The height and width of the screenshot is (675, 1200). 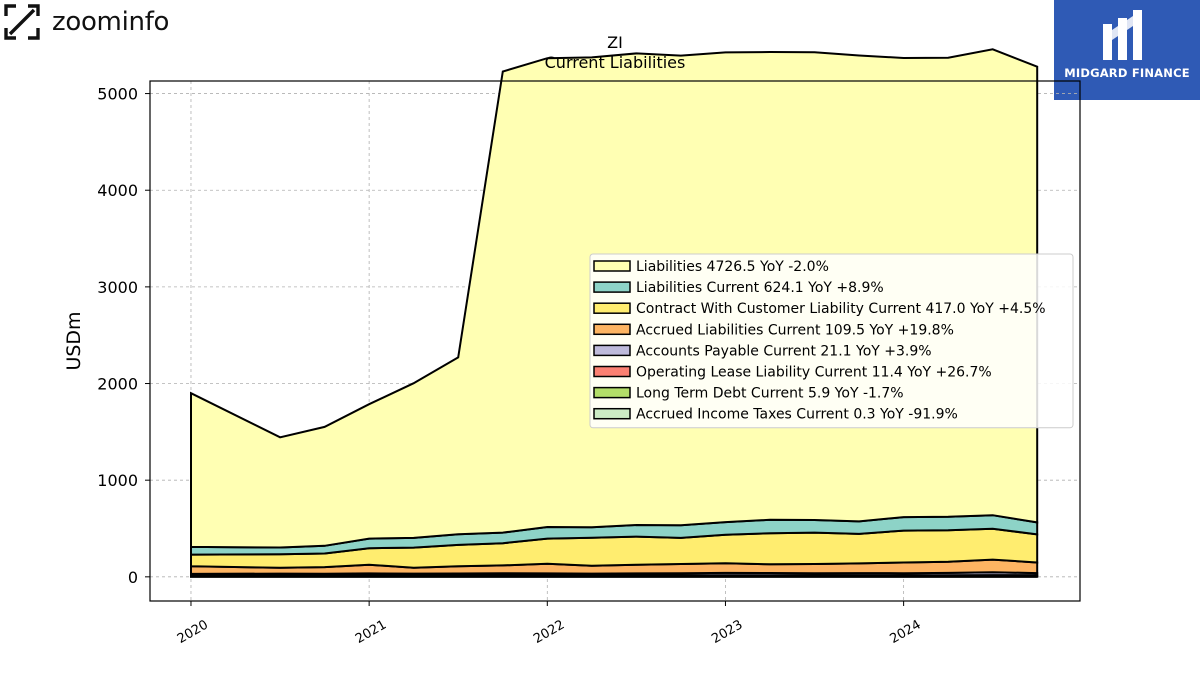 I want to click on x-tick-label: 2021, so click(x=371, y=632).